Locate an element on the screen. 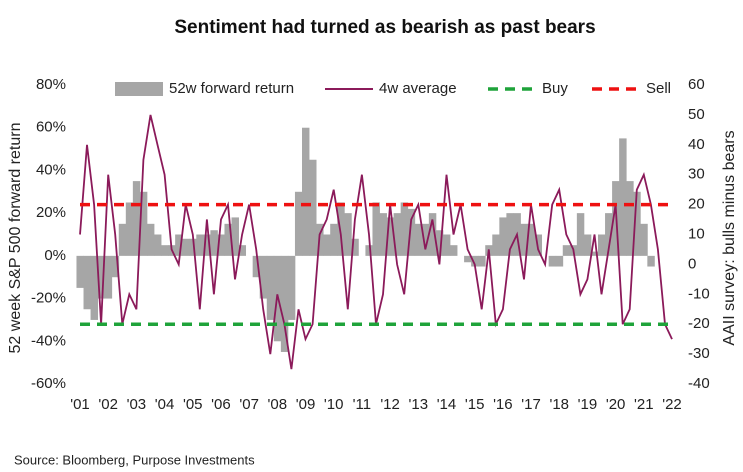 This screenshot has width=743, height=472. y-tick-label: 80% is located at coordinates (51, 84).